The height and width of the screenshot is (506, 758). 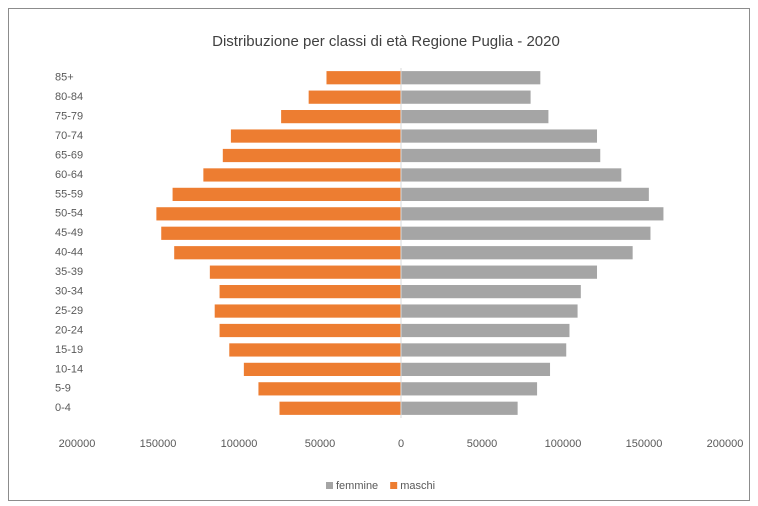 What do you see at coordinates (357, 486) in the screenshot?
I see `legend-label: femmine` at bounding box center [357, 486].